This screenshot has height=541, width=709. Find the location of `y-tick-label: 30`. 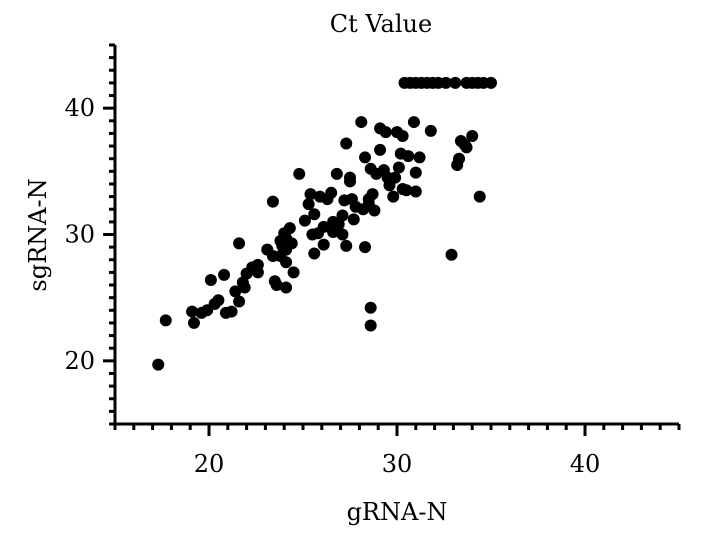

y-tick-label: 30 is located at coordinates (79, 235).